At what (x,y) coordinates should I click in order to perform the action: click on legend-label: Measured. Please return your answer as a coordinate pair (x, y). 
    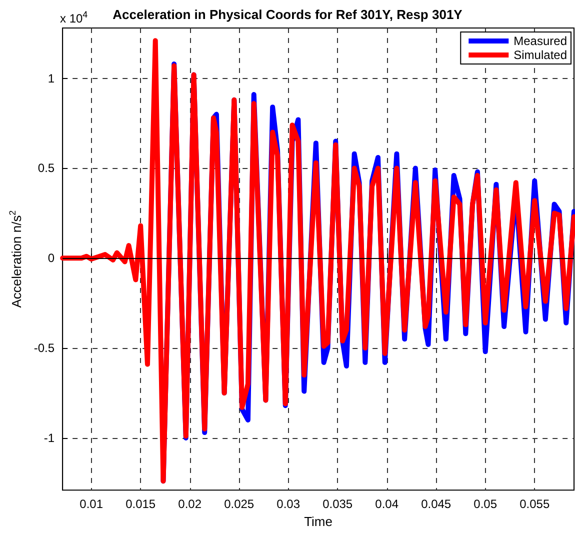
    Looking at the image, I should click on (541, 41).